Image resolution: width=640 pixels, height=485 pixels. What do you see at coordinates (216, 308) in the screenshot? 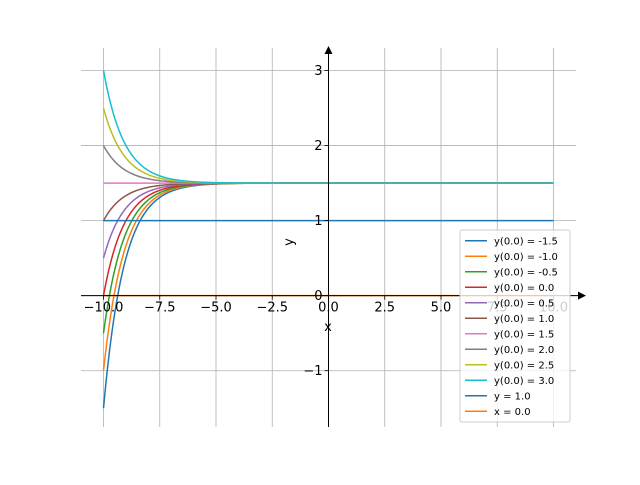
I see `x-tick-label: −5.0` at bounding box center [216, 308].